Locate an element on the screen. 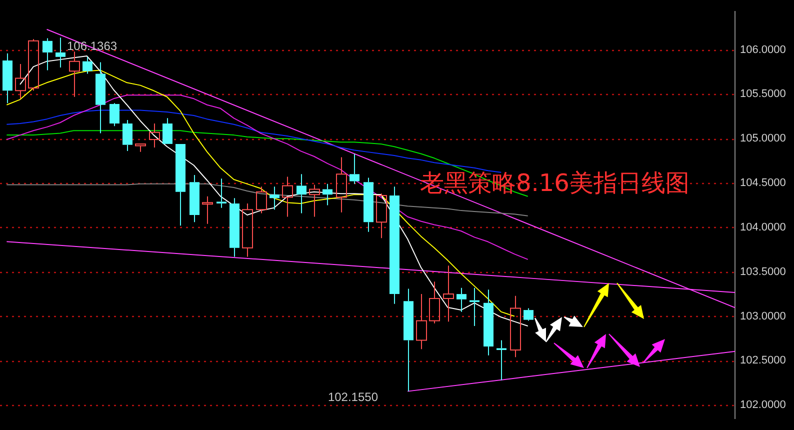 This screenshot has height=430, width=794. annotation: 102.1550 is located at coordinates (353, 397).